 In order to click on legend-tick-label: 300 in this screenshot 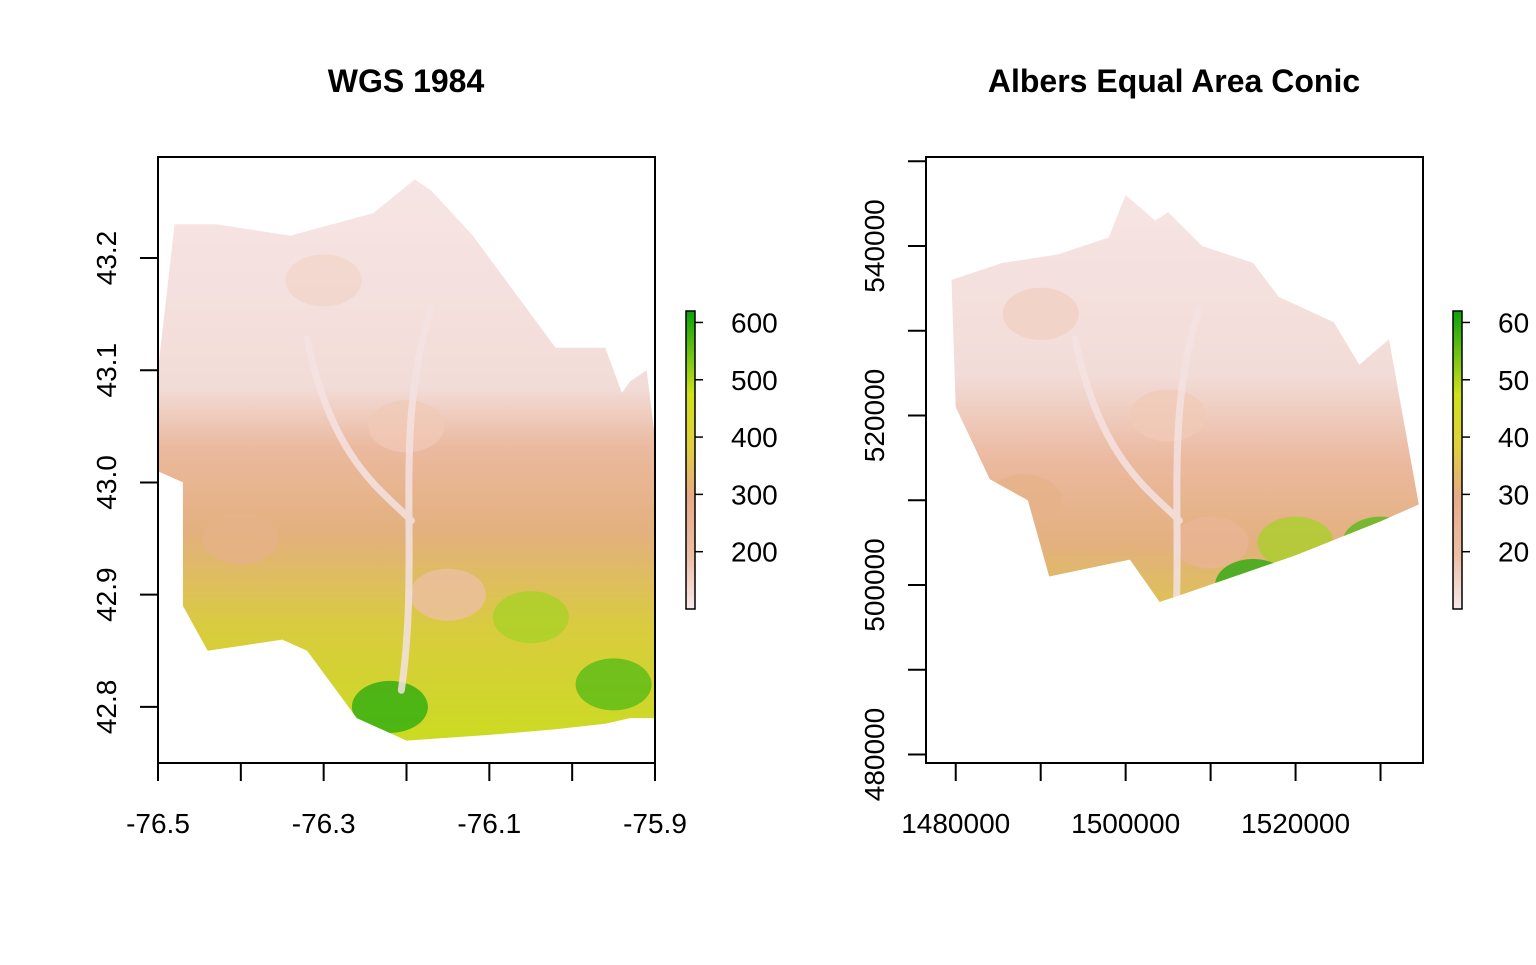, I will do `click(754, 494)`.